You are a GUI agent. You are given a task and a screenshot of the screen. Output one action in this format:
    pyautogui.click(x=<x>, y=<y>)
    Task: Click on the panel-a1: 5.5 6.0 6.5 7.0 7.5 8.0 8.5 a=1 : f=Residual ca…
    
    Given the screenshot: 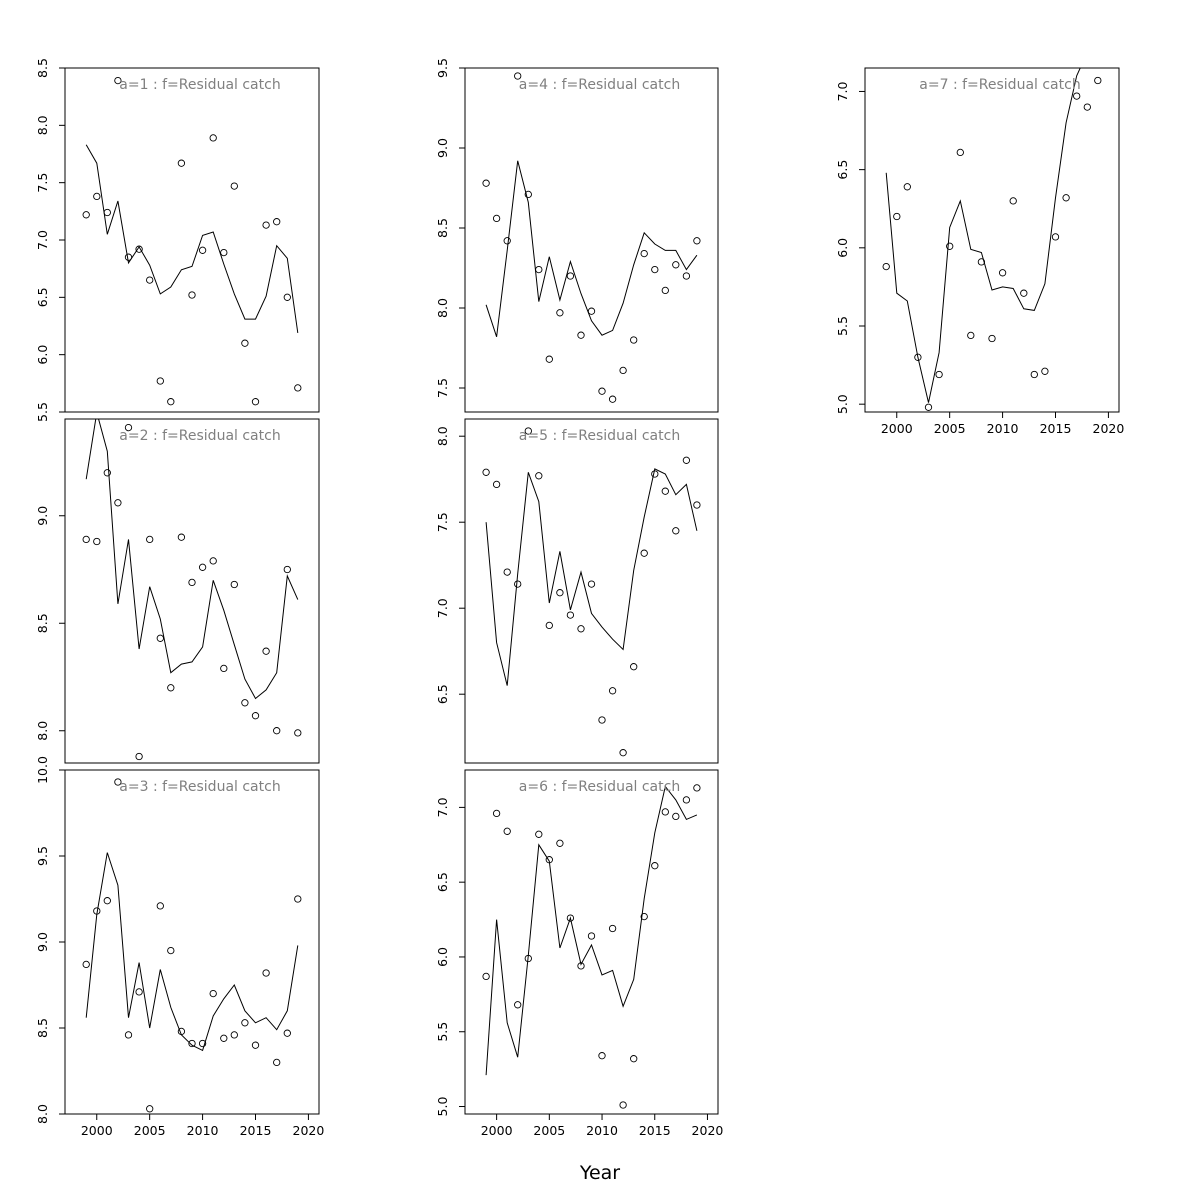 What is the action you would take?
    pyautogui.click(x=177, y=240)
    